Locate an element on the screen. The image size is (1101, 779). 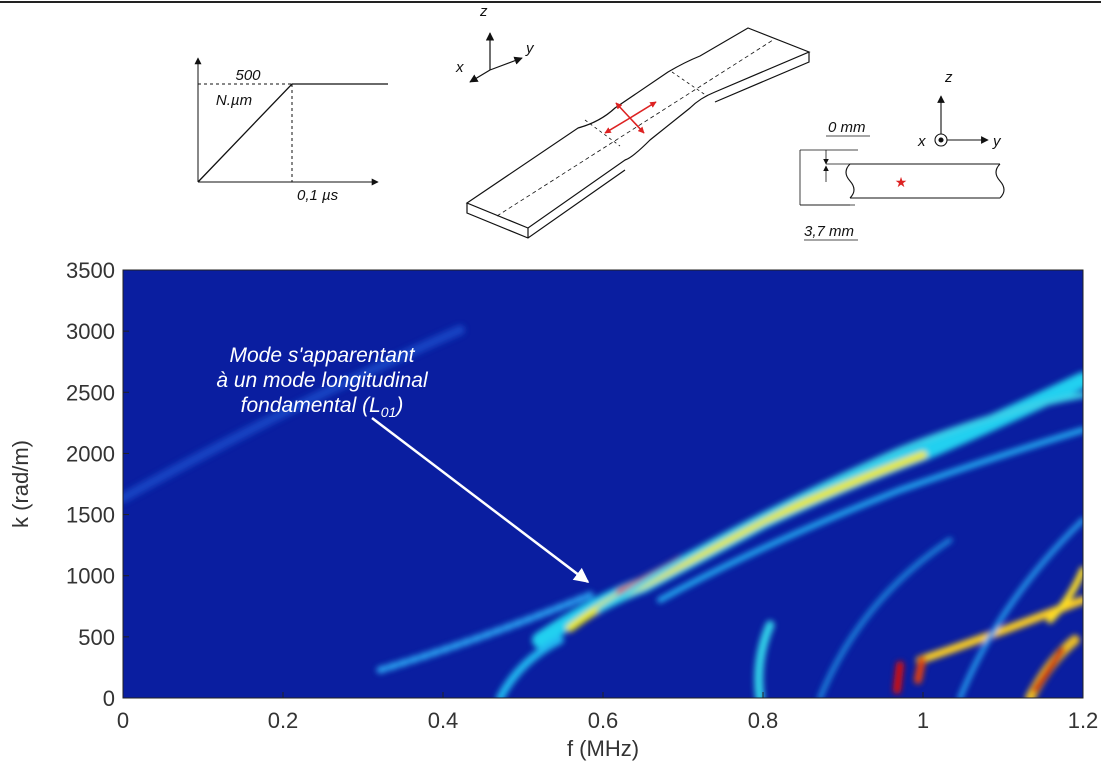
y-tick-label: 0 is located at coordinates (109, 698).